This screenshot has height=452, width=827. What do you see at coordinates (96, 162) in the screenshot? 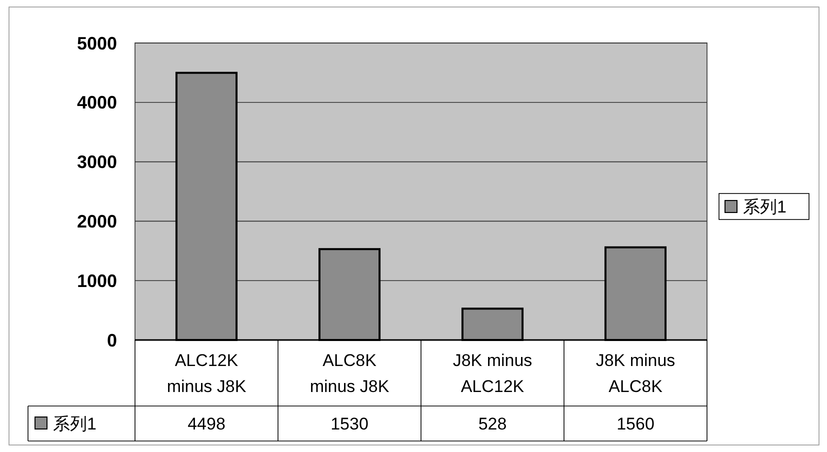
I see `y-tick-label: 3000` at bounding box center [96, 162].